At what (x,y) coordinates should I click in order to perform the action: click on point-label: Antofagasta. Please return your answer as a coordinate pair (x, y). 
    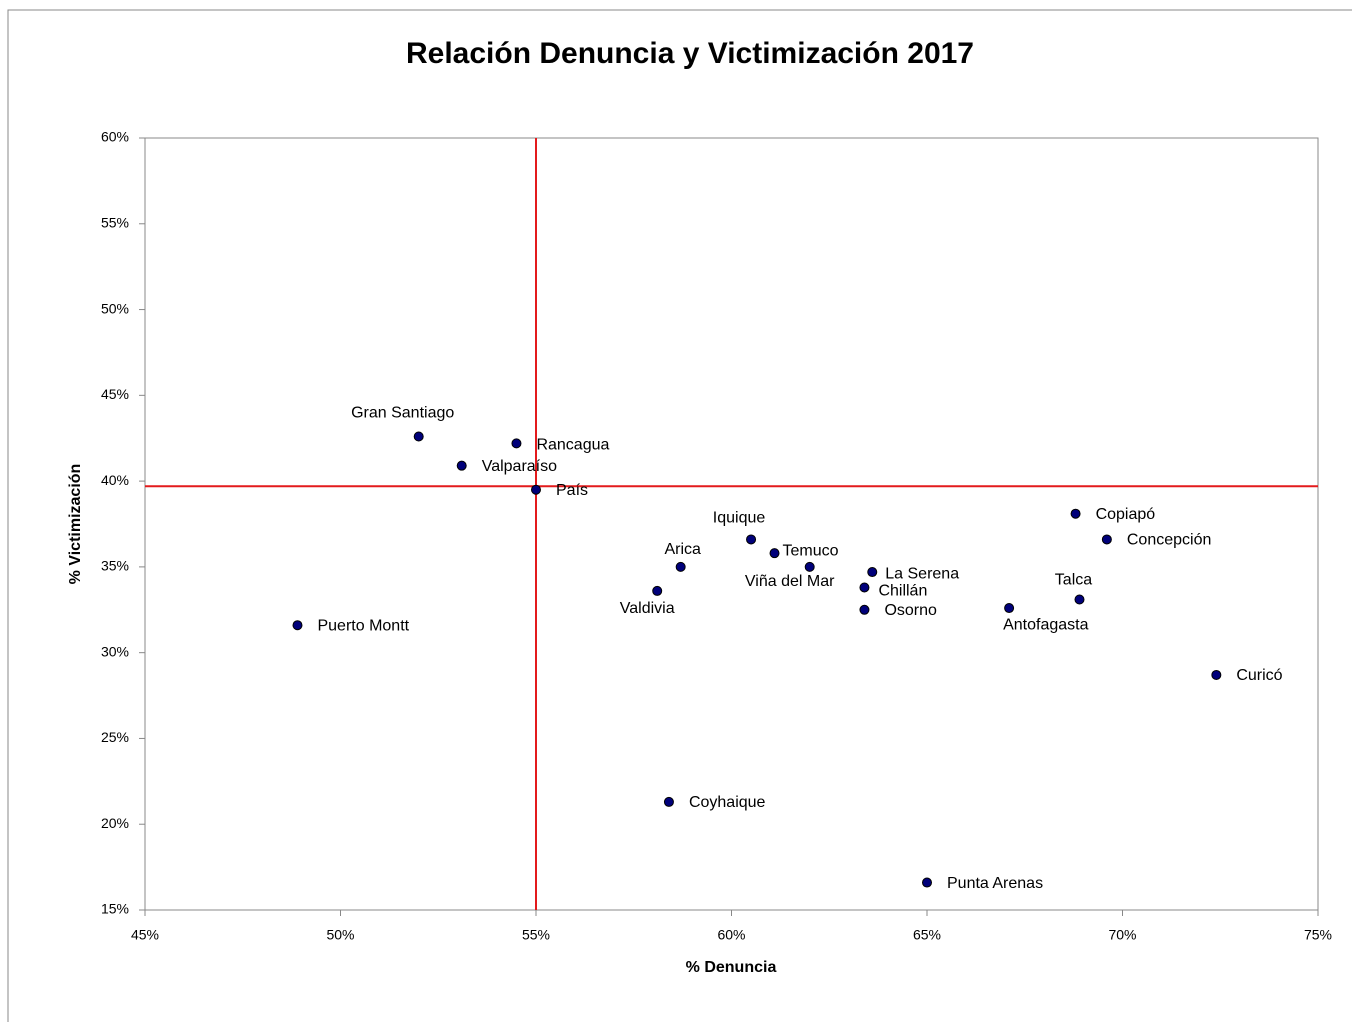
    Looking at the image, I should click on (1046, 624).